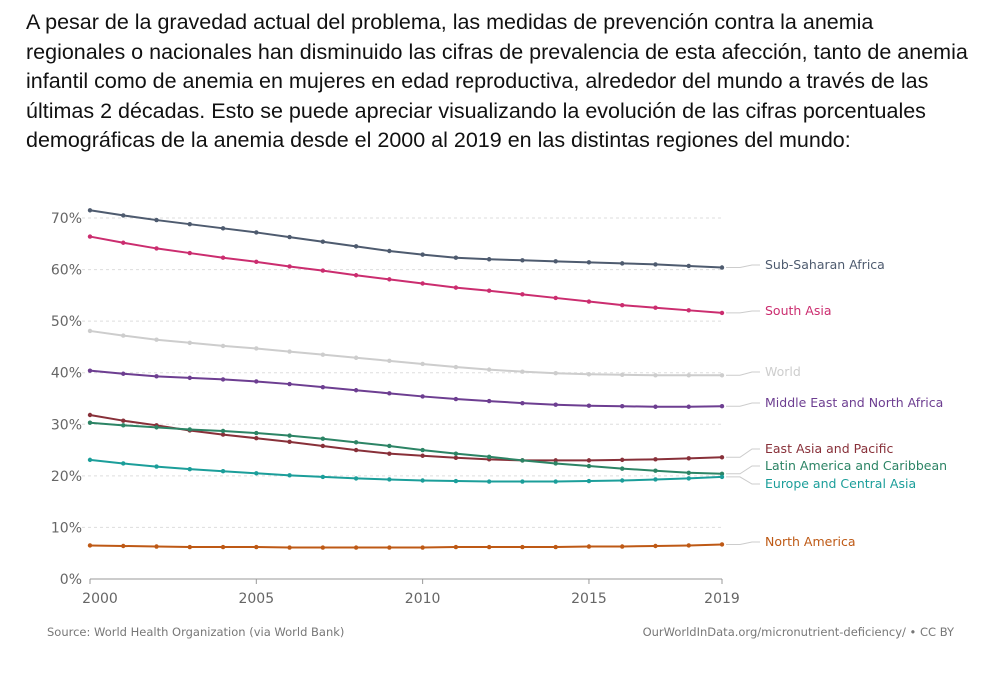 The width and height of the screenshot is (999, 675). I want to click on y-tick-label: 60%, so click(66, 271).